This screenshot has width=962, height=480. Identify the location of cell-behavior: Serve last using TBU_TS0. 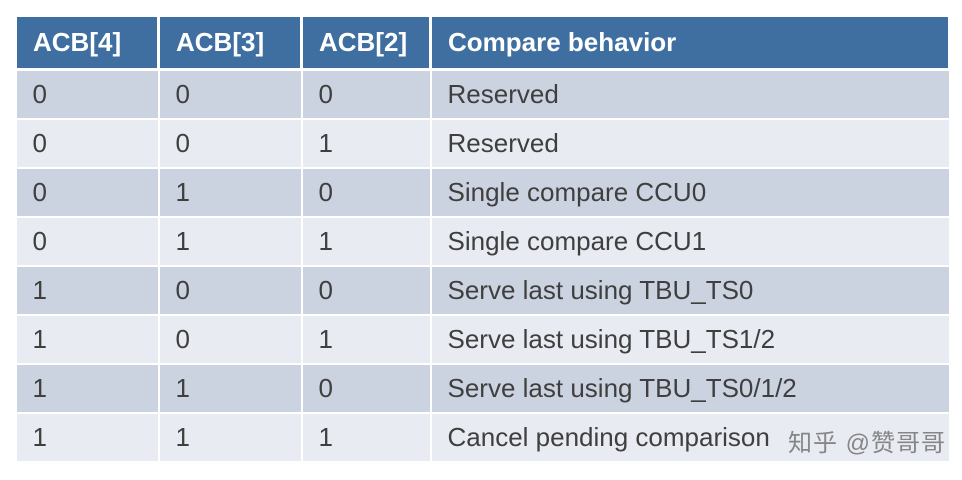
(690, 290).